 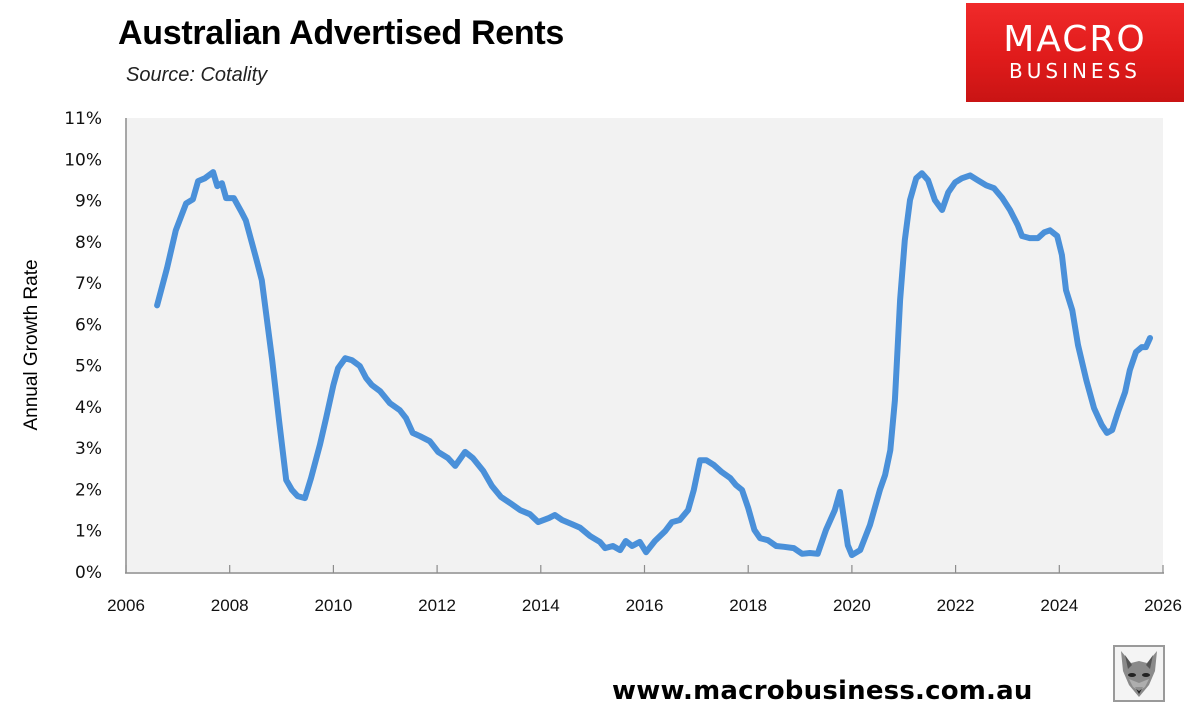 I want to click on y-tick-label: 4%, so click(x=88, y=408).